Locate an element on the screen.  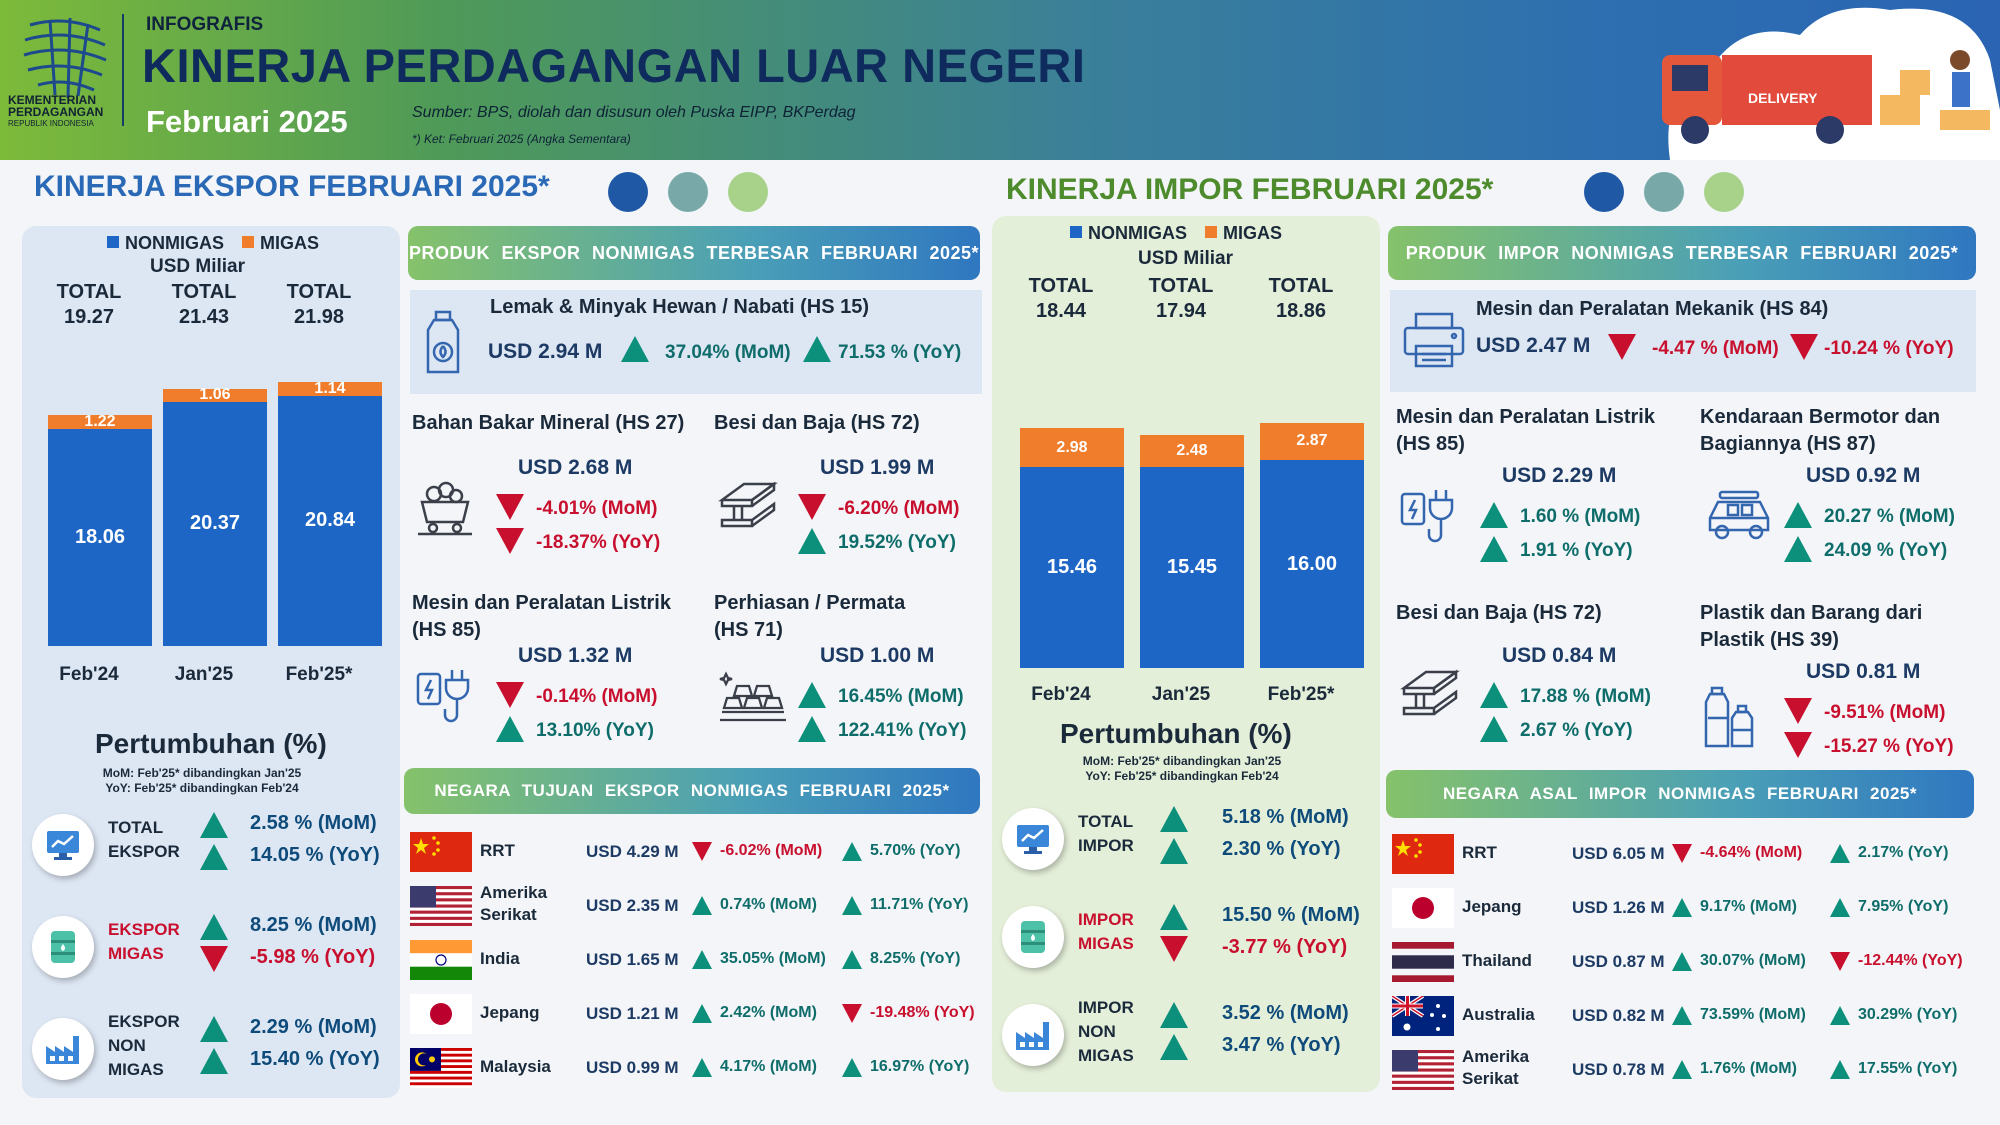
product-value: USD 1.99 M is located at coordinates (877, 467).